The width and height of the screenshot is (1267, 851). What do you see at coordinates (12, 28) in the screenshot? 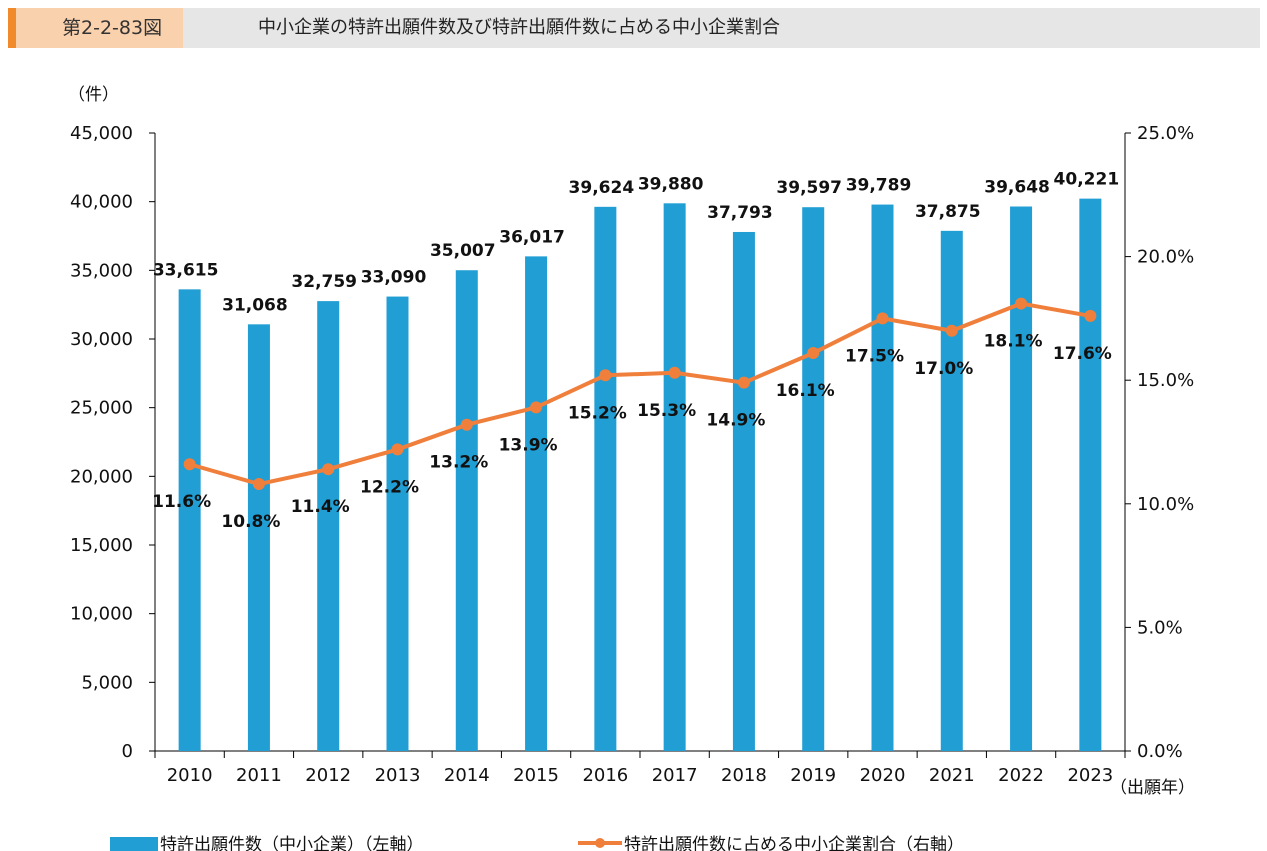
I see `header-accent` at bounding box center [12, 28].